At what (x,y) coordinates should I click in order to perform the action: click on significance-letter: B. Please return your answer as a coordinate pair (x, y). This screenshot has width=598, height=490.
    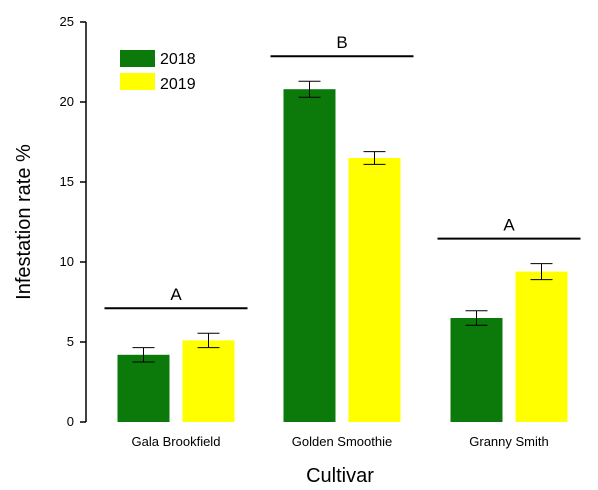
    Looking at the image, I should click on (341, 42).